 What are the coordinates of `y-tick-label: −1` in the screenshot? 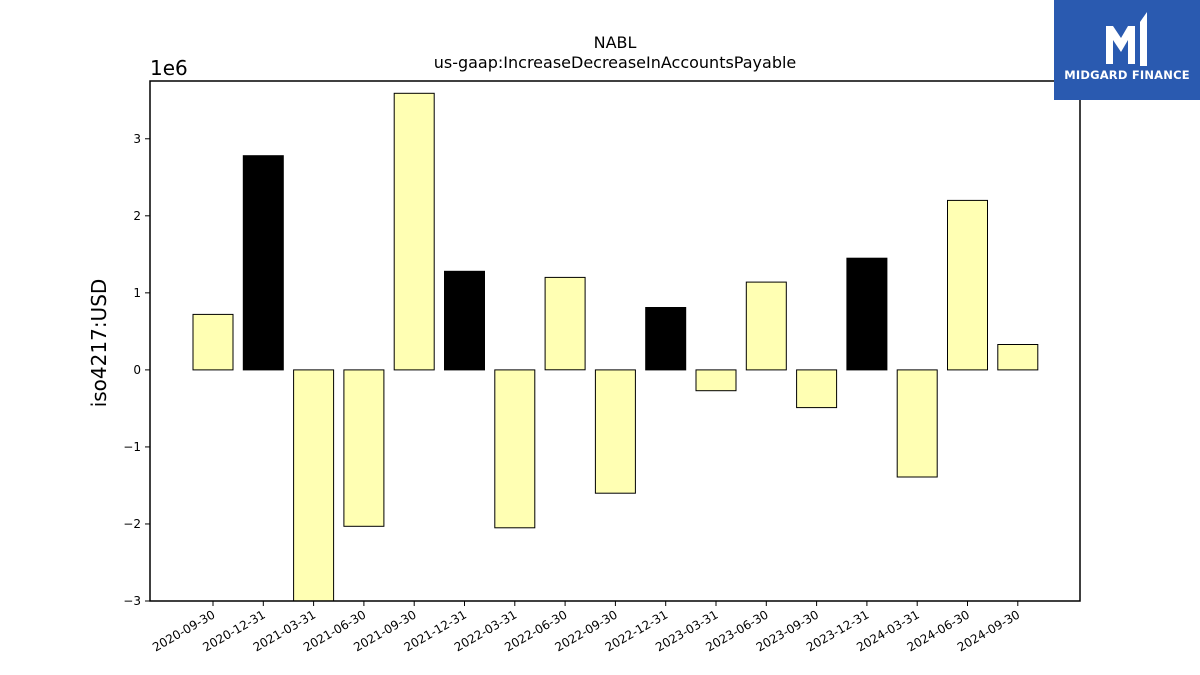 It's located at (132, 447).